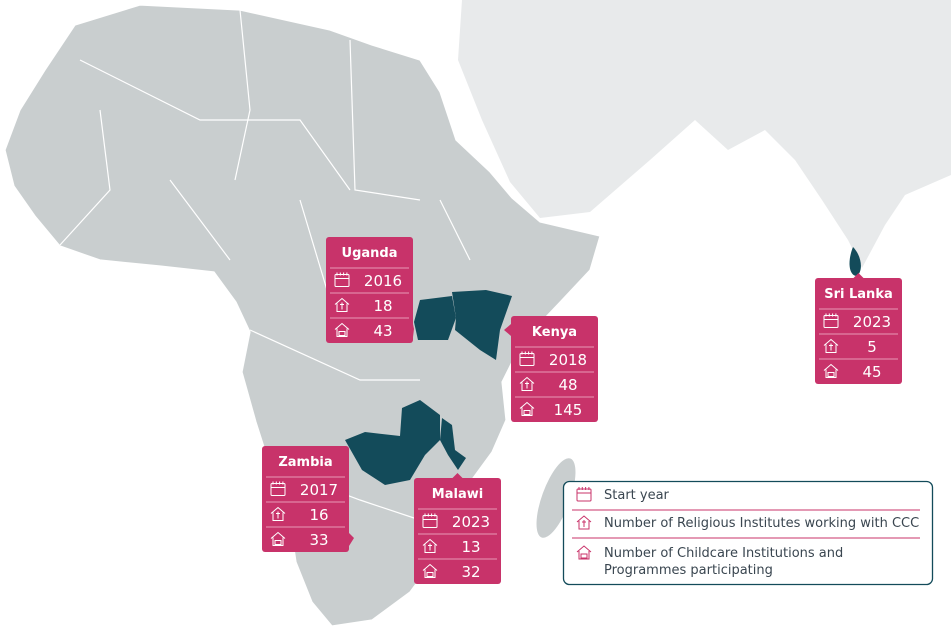 Image resolution: width=951 pixels, height=633 pixels. I want to click on kenya-shape, so click(482, 325).